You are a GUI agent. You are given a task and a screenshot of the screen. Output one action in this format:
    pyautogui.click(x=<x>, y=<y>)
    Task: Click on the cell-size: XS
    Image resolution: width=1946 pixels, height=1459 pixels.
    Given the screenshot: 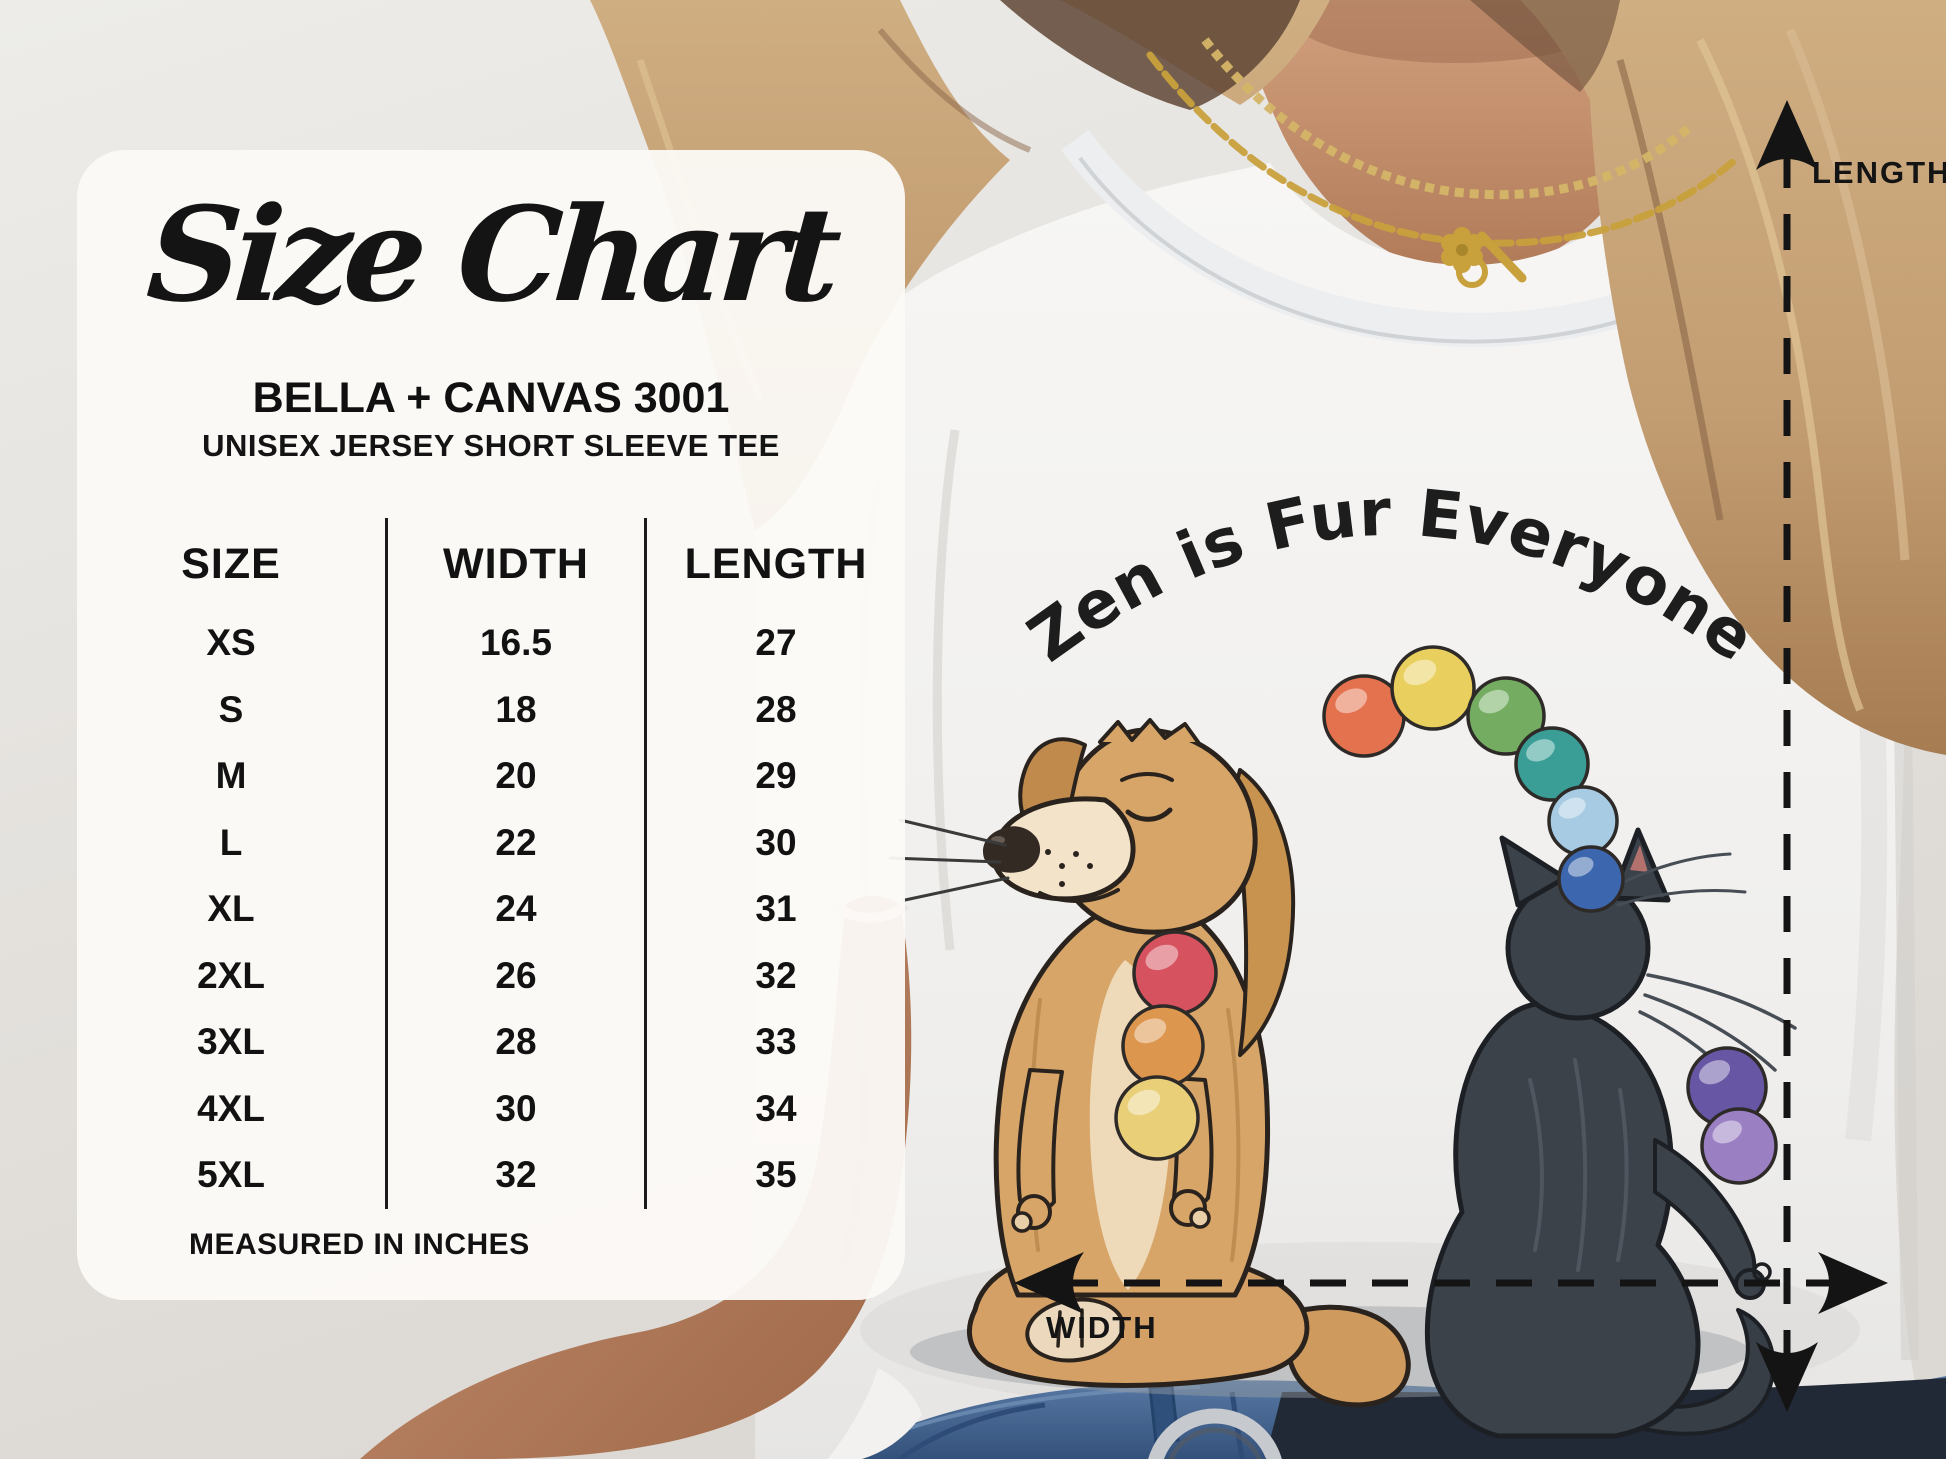 What is the action you would take?
    pyautogui.click(x=231, y=643)
    